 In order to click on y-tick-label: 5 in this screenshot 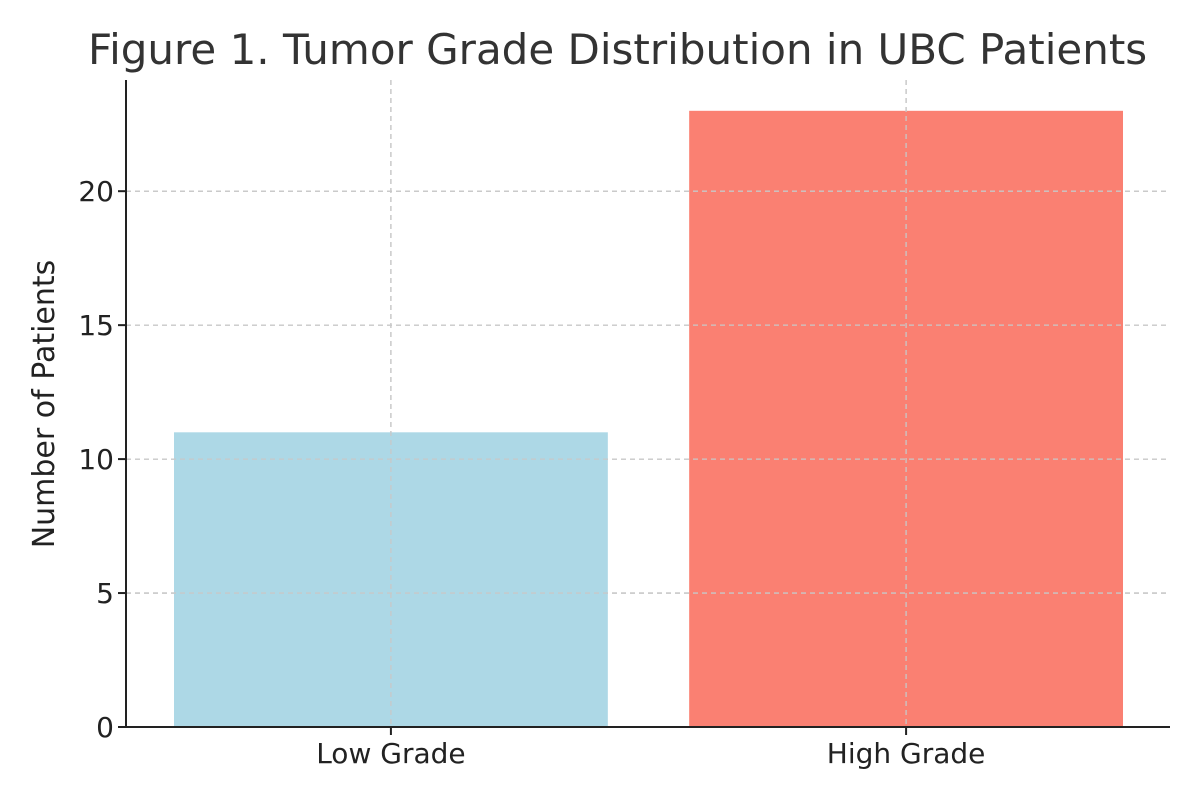, I will do `click(105, 593)`.